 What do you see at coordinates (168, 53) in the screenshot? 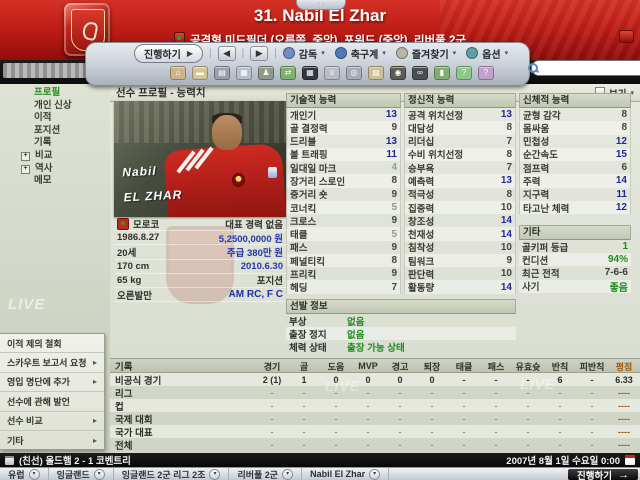
I see `continue-button: 진행하기 ▶` at bounding box center [168, 53].